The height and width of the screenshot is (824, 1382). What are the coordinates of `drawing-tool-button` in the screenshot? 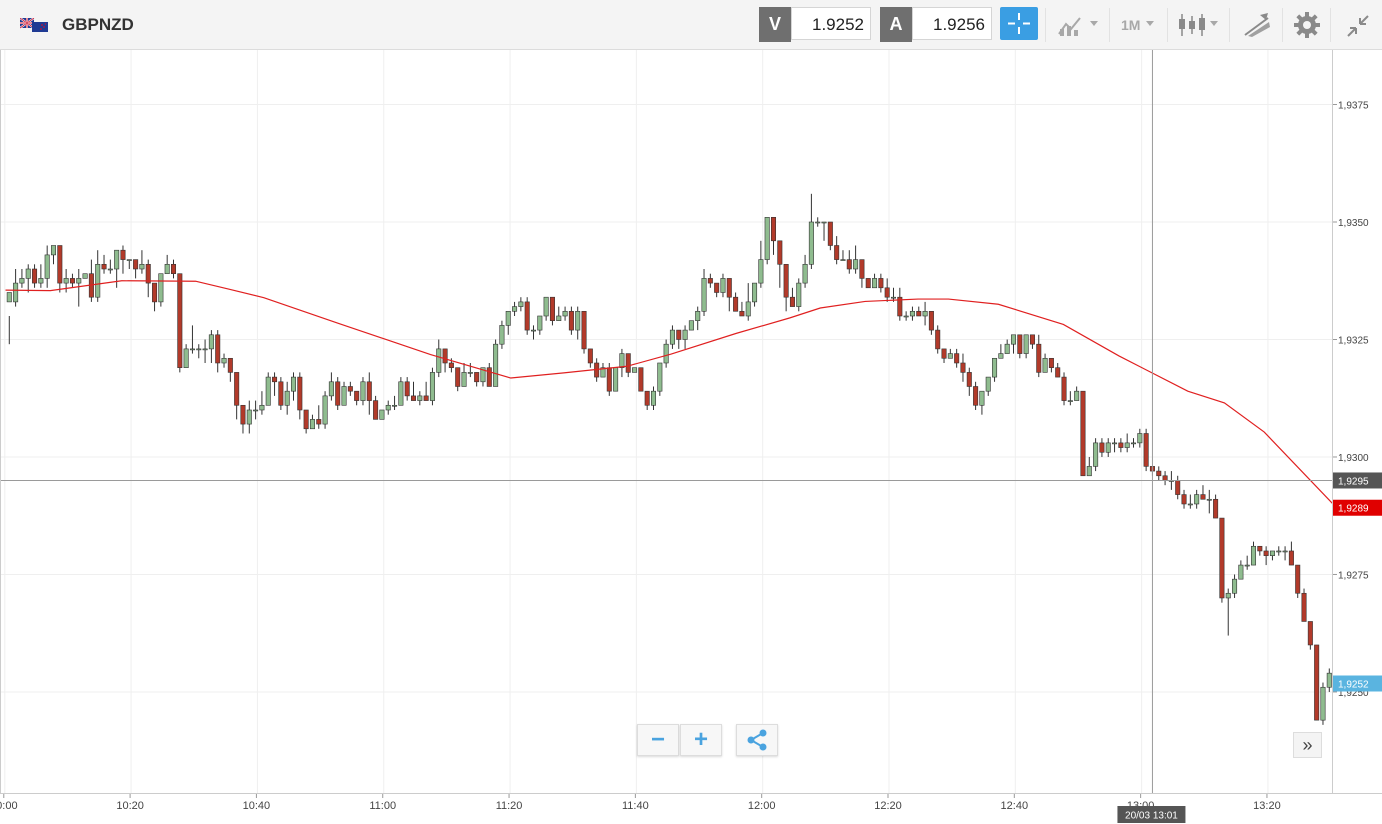 It's located at (1257, 25).